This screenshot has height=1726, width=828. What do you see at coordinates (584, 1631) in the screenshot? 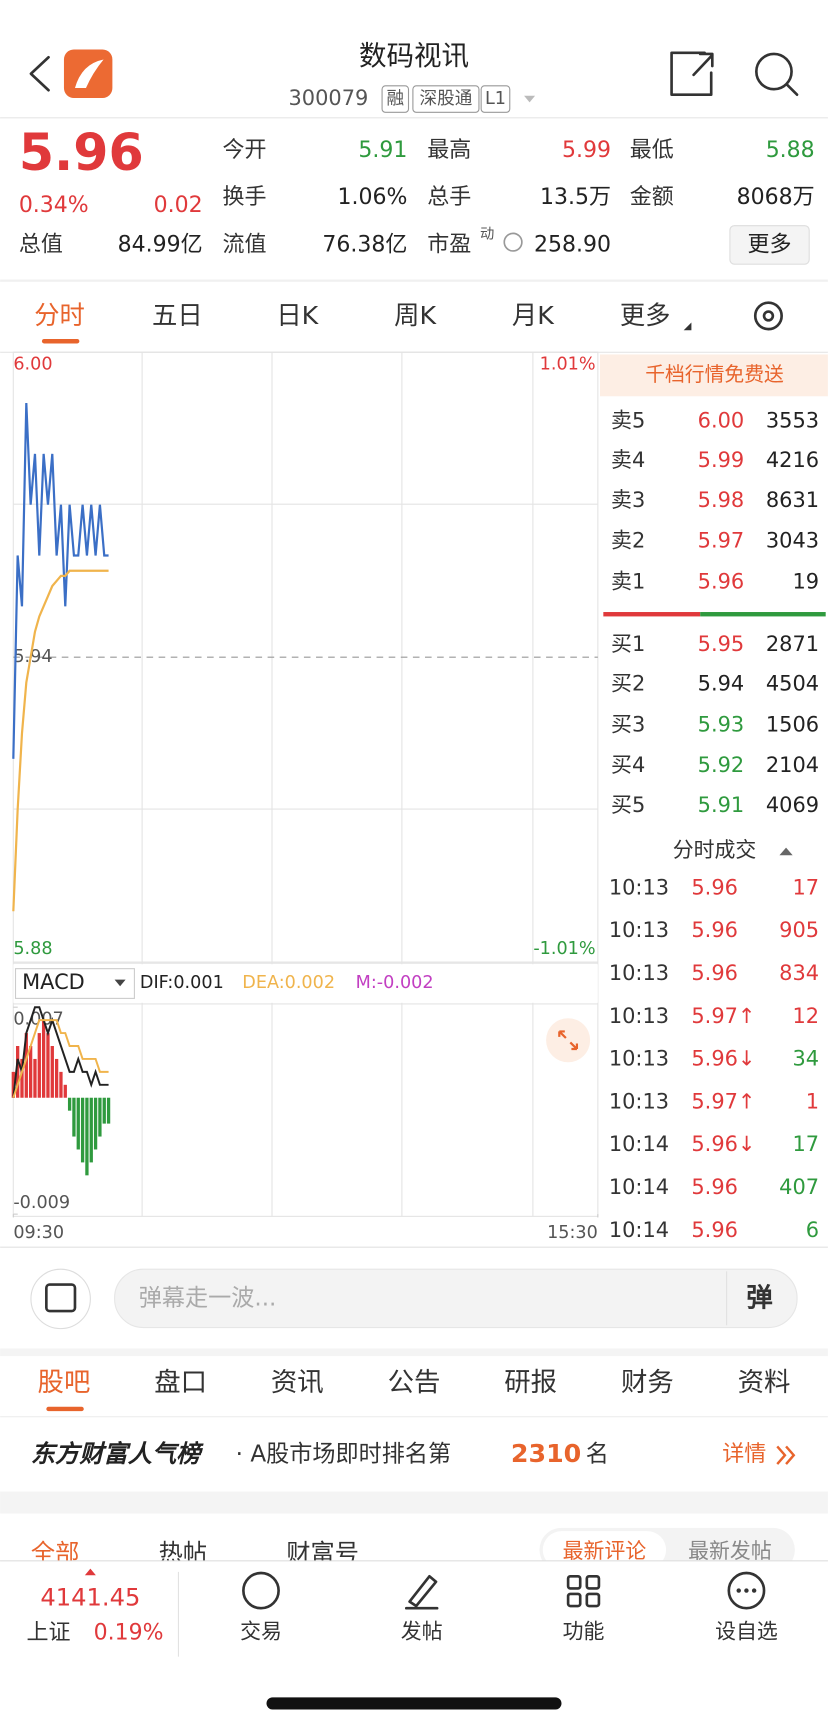
I see `action-label: 功能` at bounding box center [584, 1631].